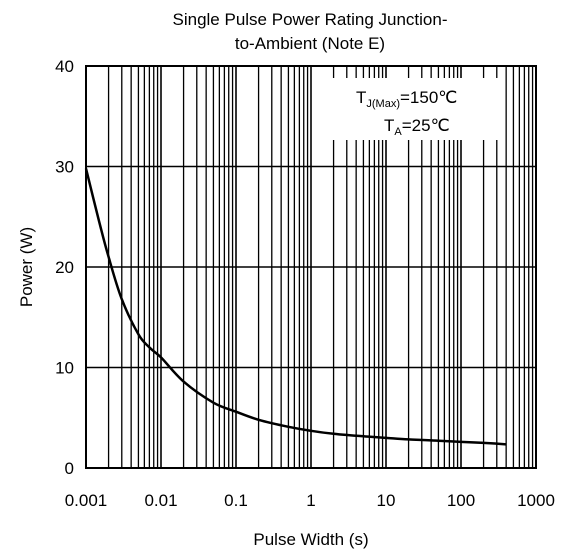 The width and height of the screenshot is (566, 553). Describe the element at coordinates (389, 125) in the screenshot. I see `annotation-ambient-t: T` at that location.